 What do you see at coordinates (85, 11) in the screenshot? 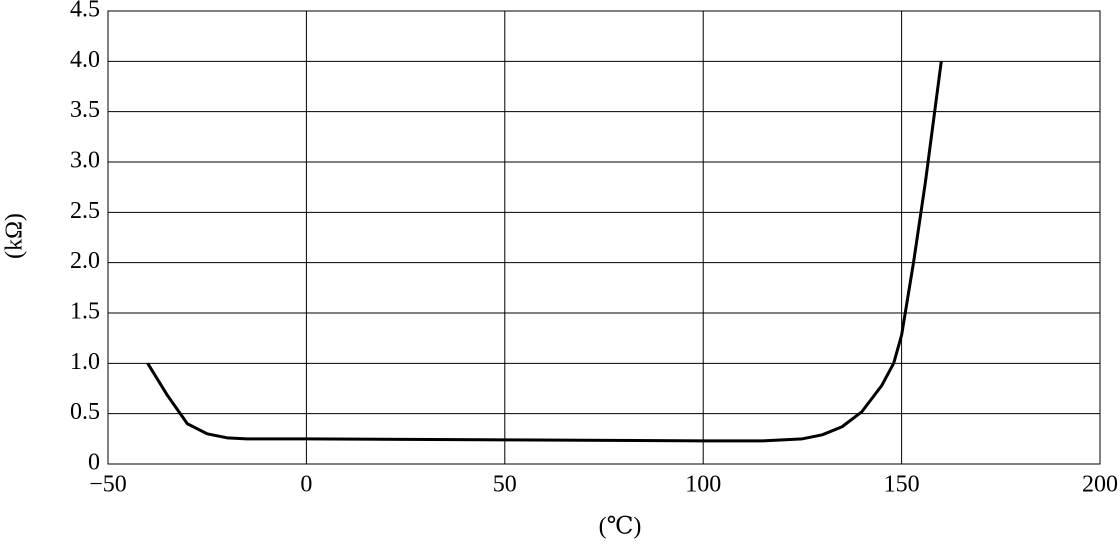
I see `y-tick-label: 4.5` at bounding box center [85, 11].